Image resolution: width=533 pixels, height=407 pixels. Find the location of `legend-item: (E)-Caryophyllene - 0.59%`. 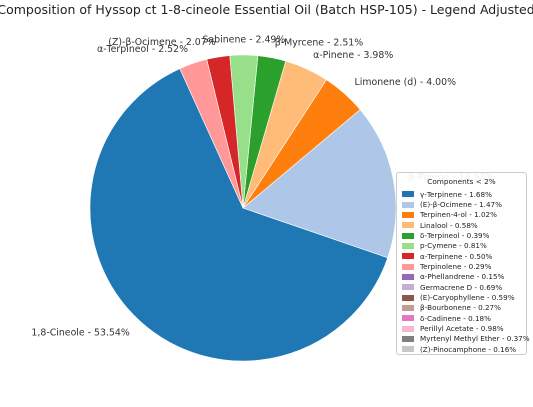

legend-item: (E)-Caryophyllene - 0.59% is located at coordinates (461, 297).